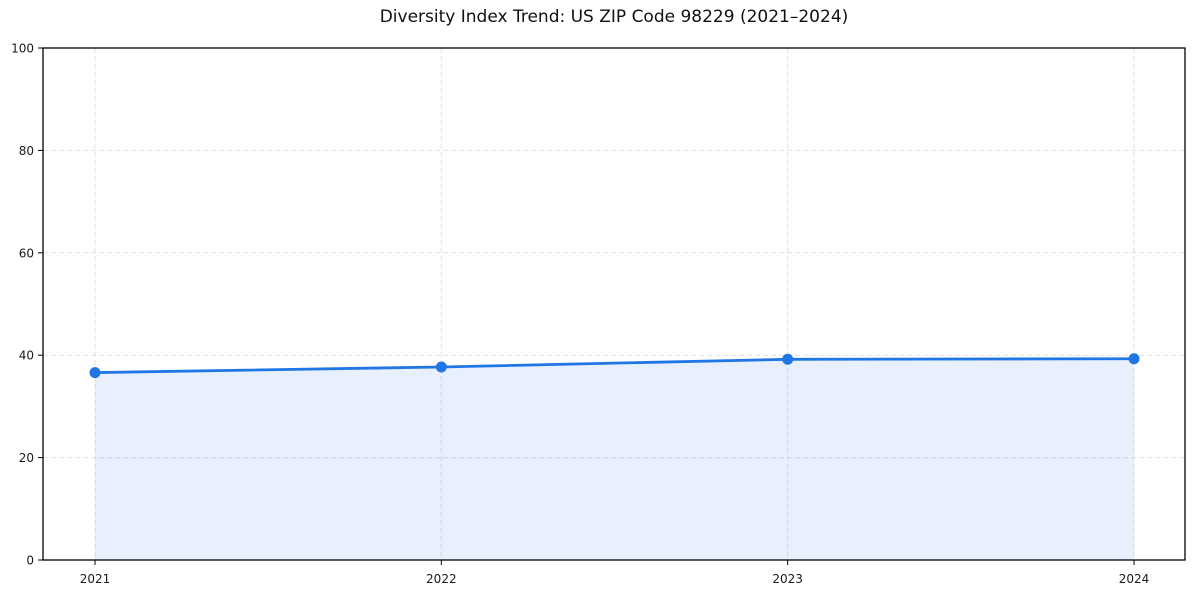 Image resolution: width=1200 pixels, height=600 pixels. What do you see at coordinates (26, 356) in the screenshot?
I see `y-tick-label: 40` at bounding box center [26, 356].